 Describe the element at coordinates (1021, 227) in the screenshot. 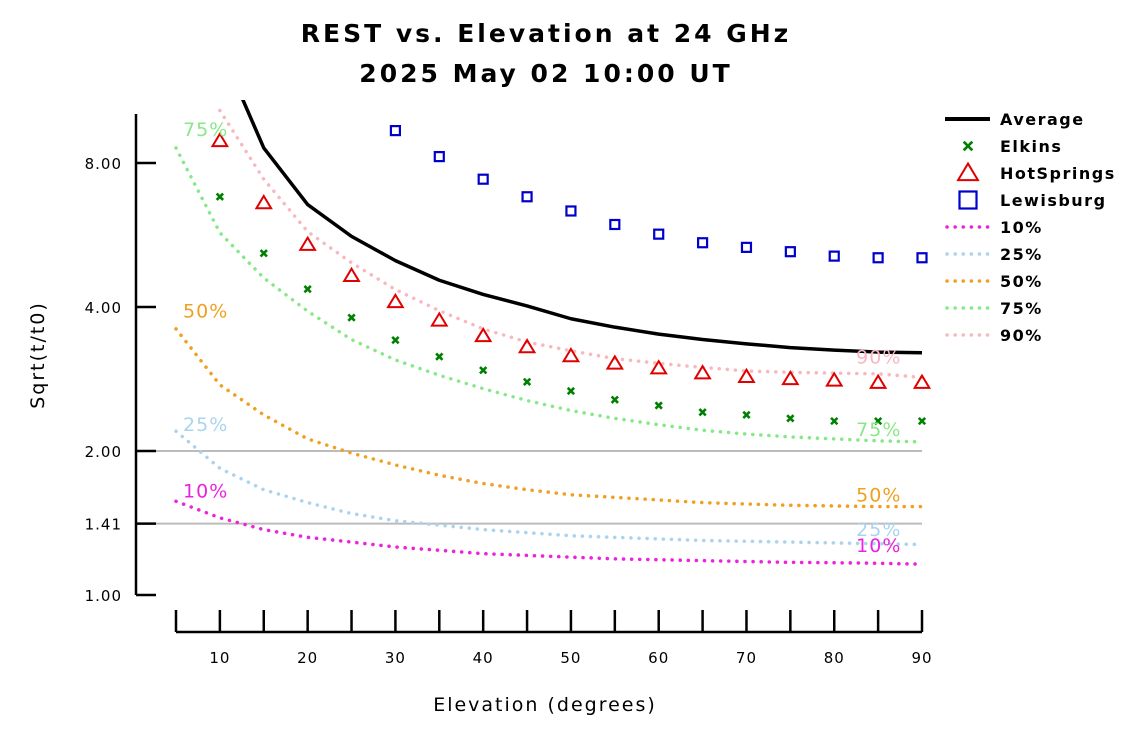

I see `legend-label: 10%` at that location.